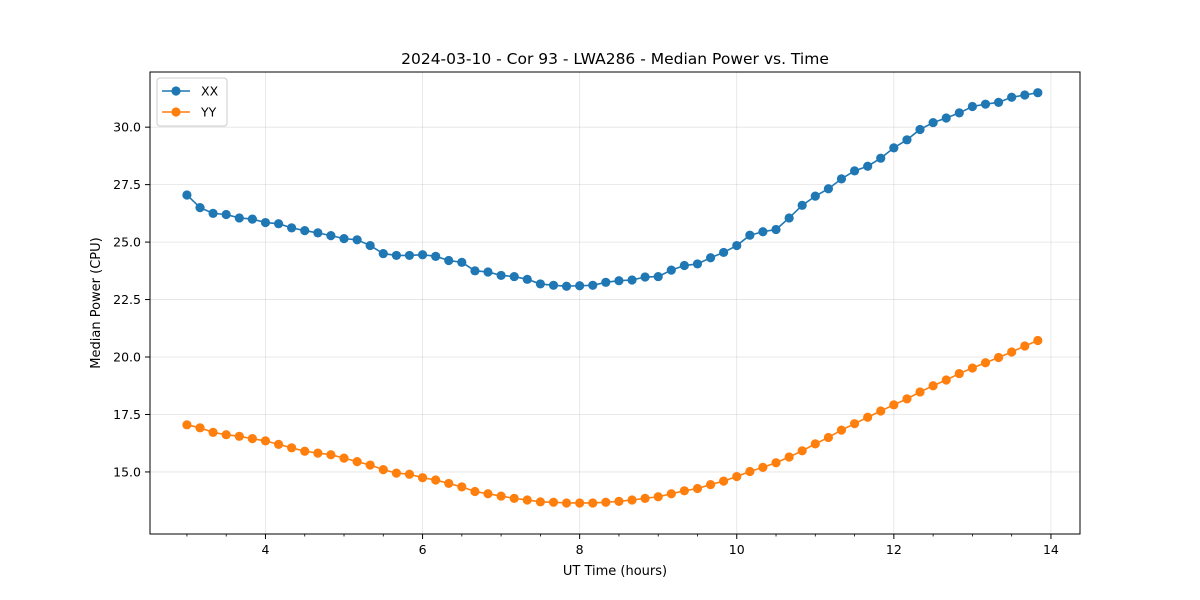  Describe the element at coordinates (96, 302) in the screenshot. I see `y-axis-title: Median Power (CPU)` at that location.